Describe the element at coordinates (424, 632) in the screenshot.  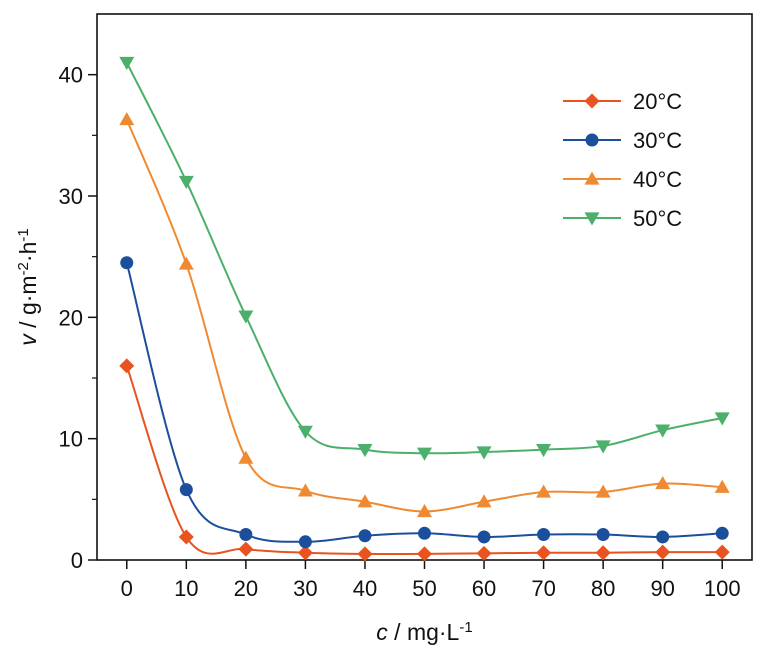
I see `x-axis-title: c / mg·L-1` at that location.